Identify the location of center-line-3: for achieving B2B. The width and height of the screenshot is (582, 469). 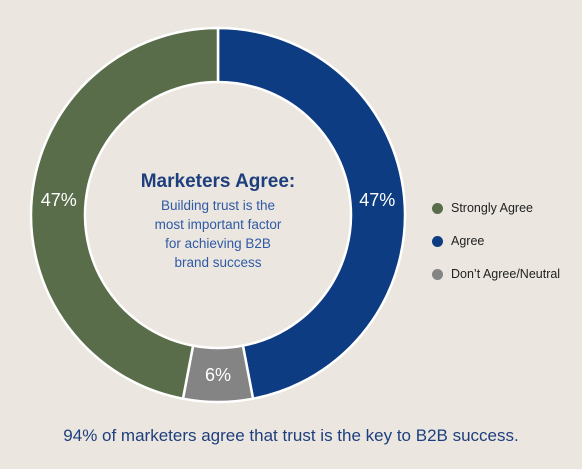
(218, 243).